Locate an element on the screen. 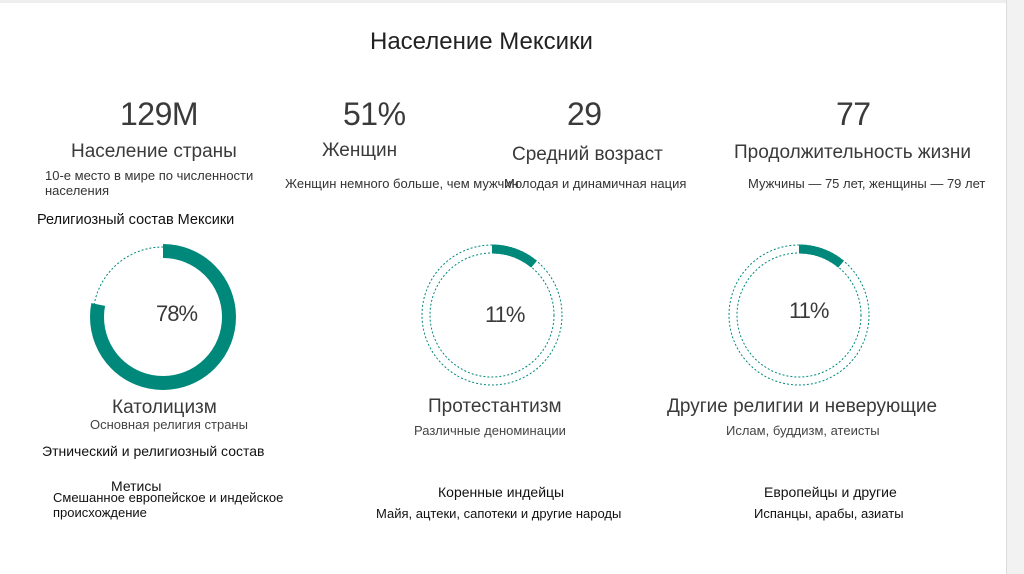  donut-arc-protestantism is located at coordinates (492, 315).